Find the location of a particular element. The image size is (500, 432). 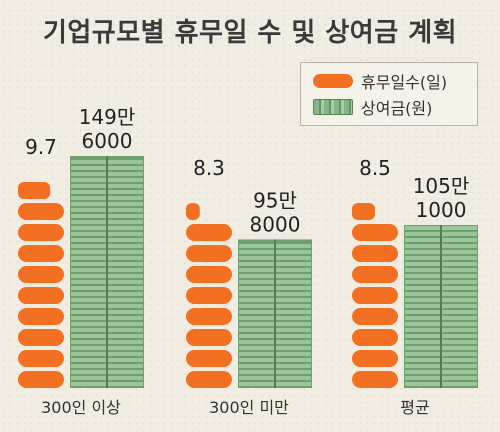

day-value-label-2: 8.3 is located at coordinates (209, 168).